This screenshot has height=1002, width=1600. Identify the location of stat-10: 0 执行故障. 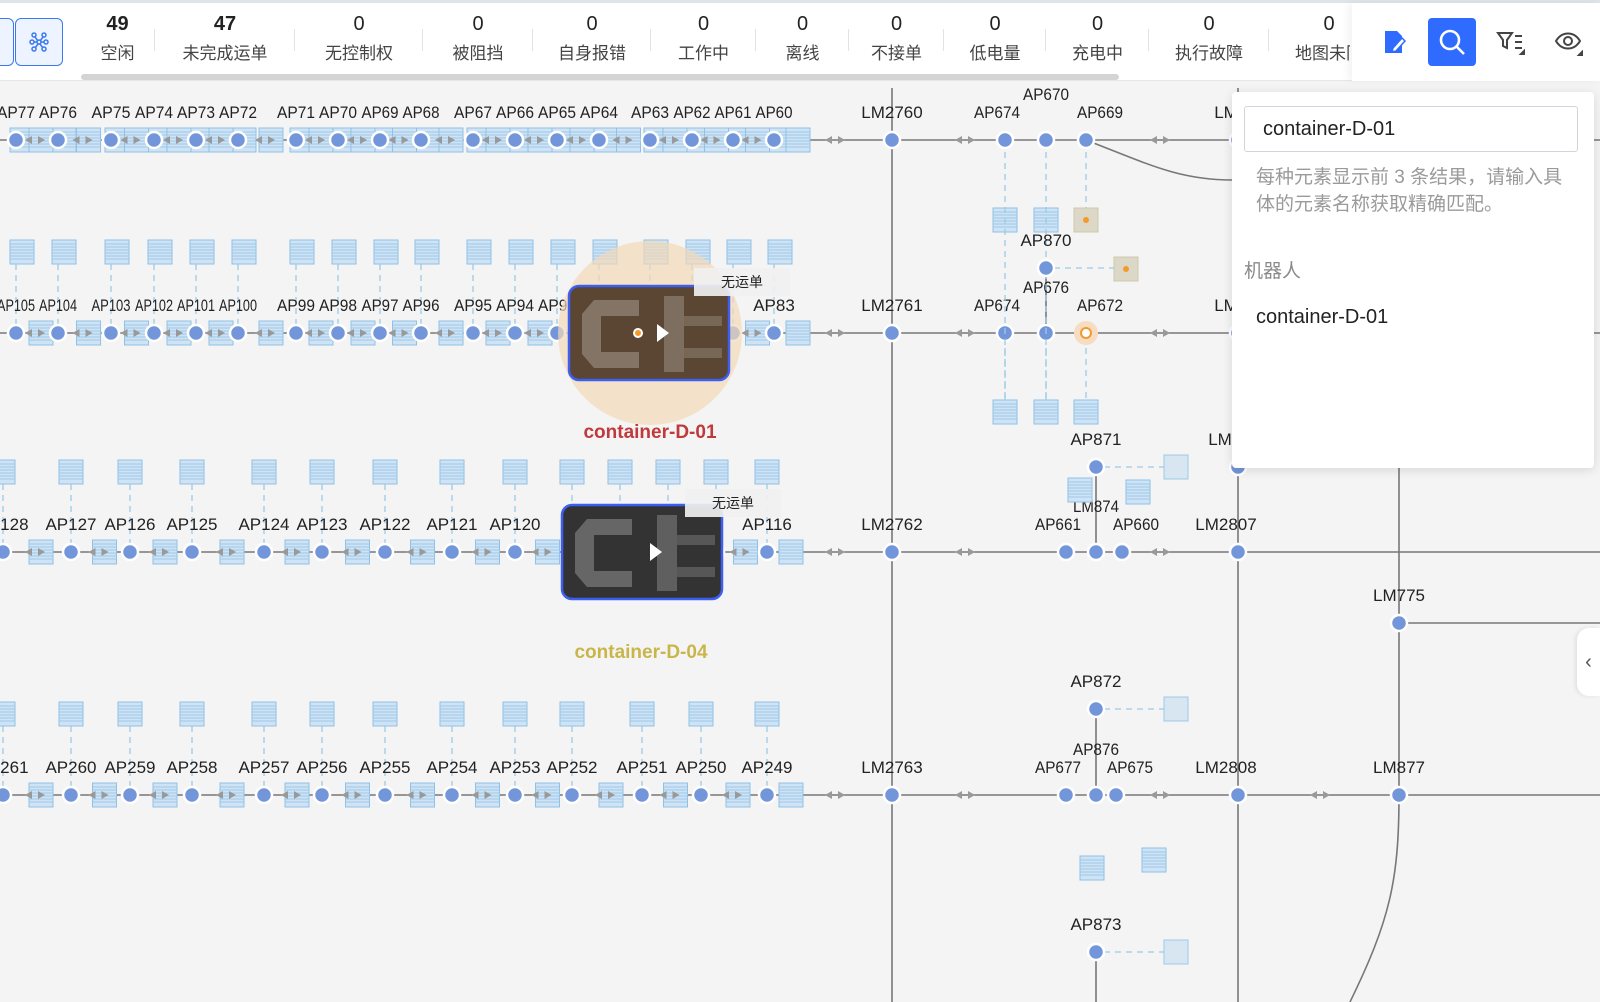
(1209, 39).